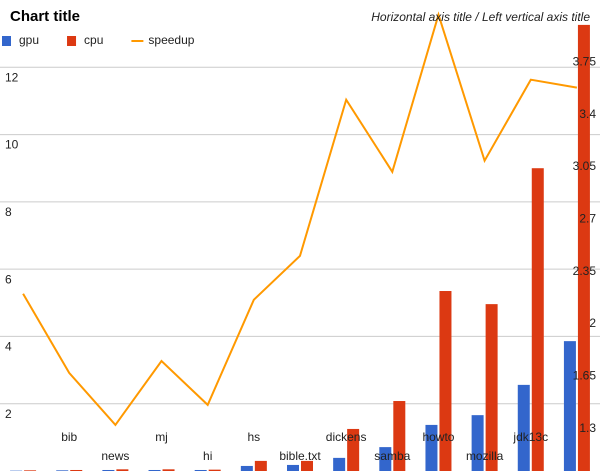  Describe the element at coordinates (8, 347) in the screenshot. I see `y-tick-label: 4` at that location.